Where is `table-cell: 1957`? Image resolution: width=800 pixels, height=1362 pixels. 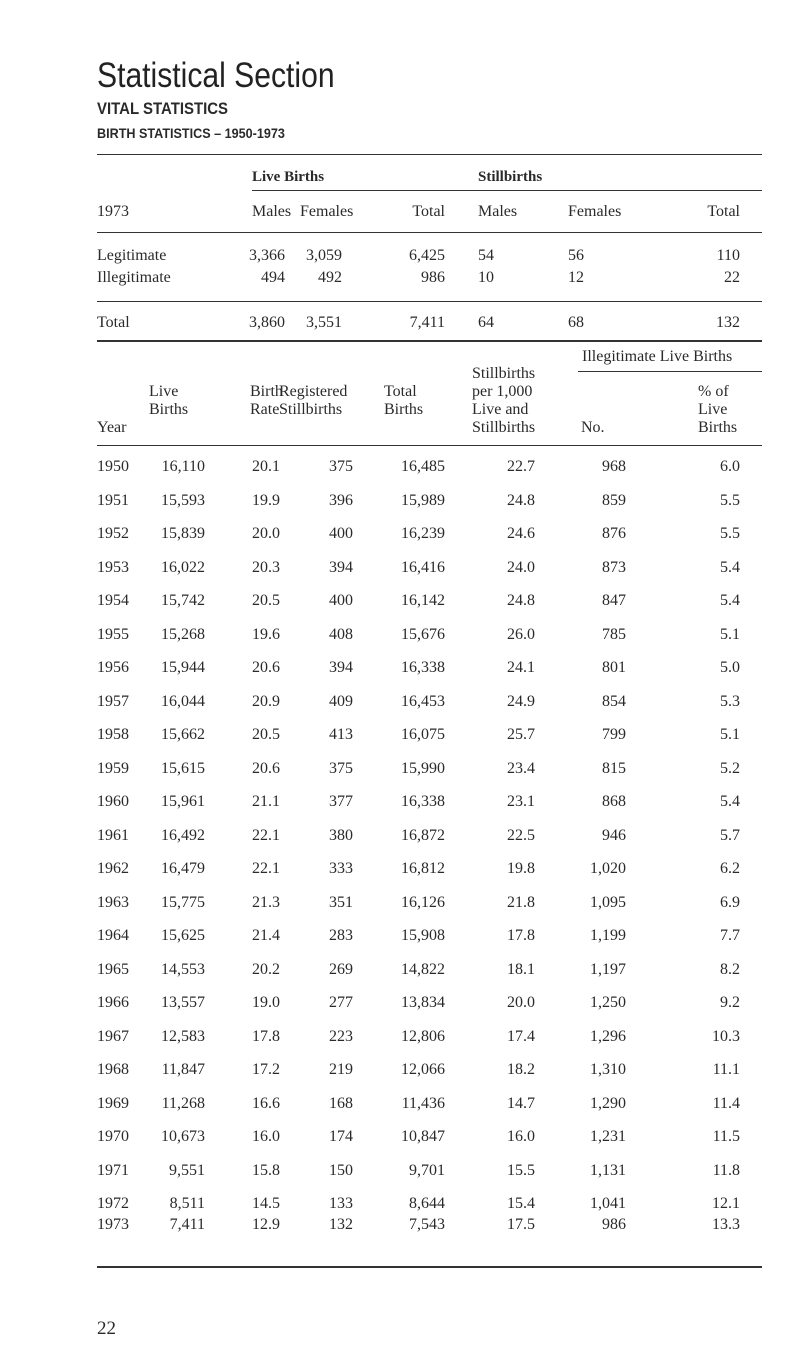
table-cell: 1957 is located at coordinates (113, 701).